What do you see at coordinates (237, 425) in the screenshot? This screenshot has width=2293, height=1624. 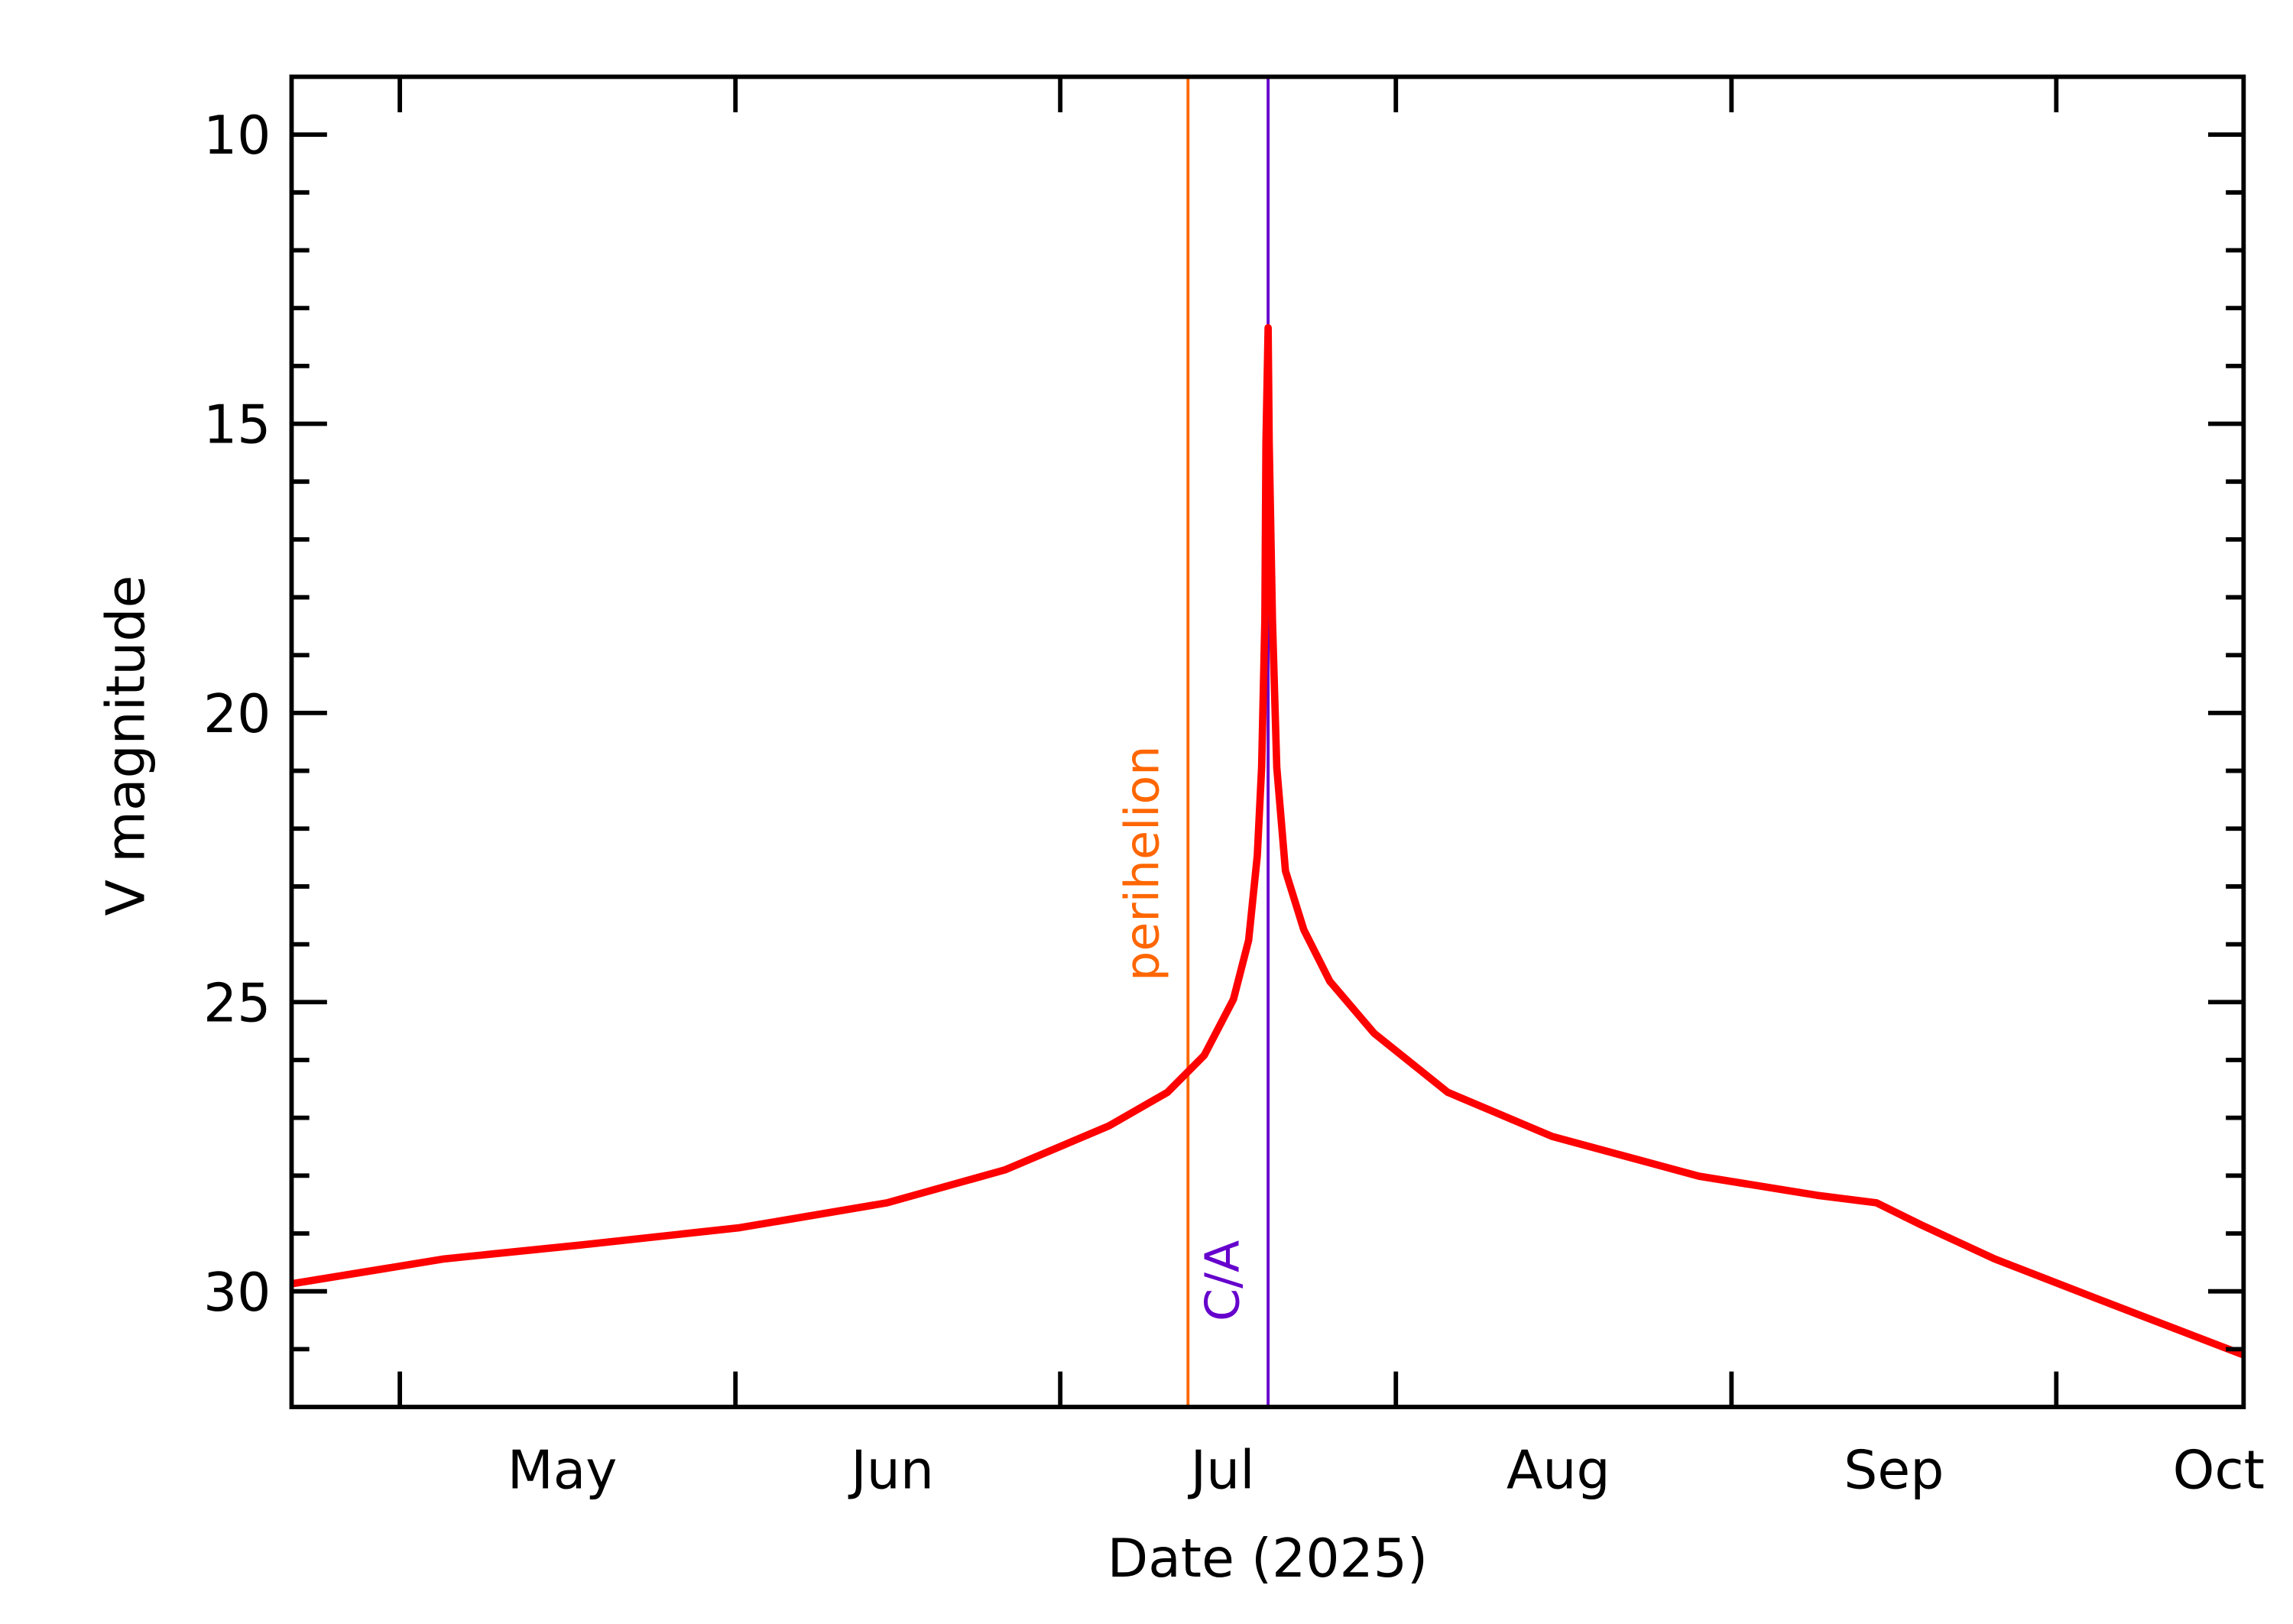 I see `y-tick-label: 15` at bounding box center [237, 425].